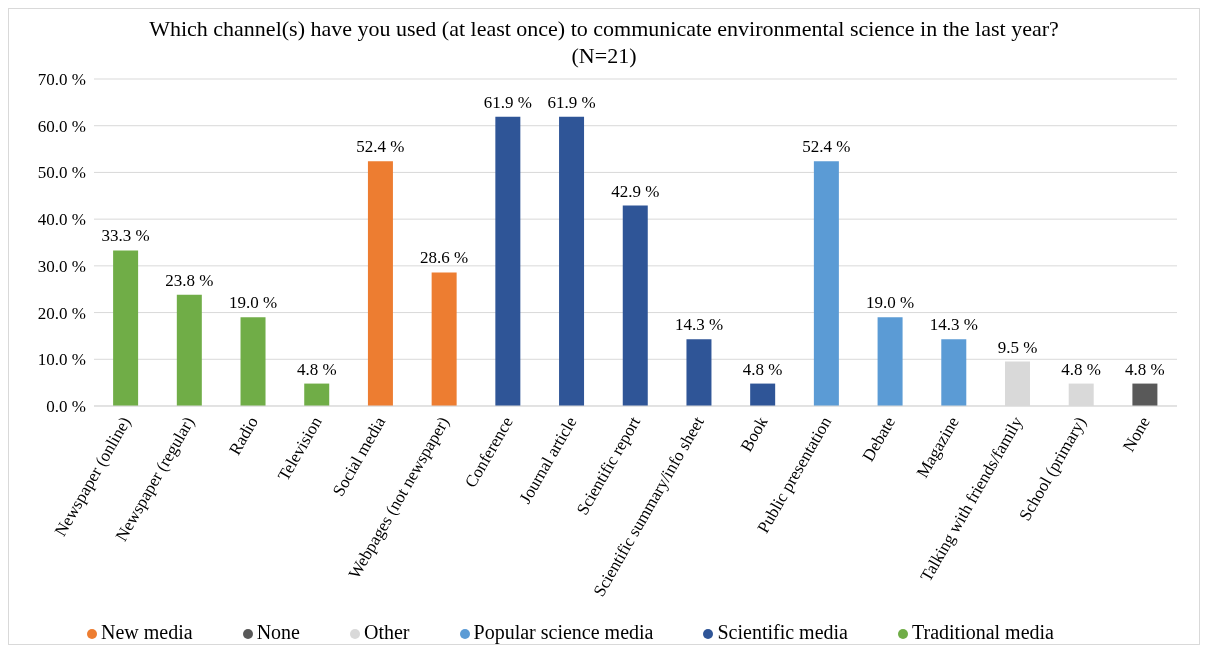  What do you see at coordinates (604, 42) in the screenshot?
I see `chart-title: Which channel(s) have you used (at least once) to communicate environmental science in the last year? (N=21)` at bounding box center [604, 42].